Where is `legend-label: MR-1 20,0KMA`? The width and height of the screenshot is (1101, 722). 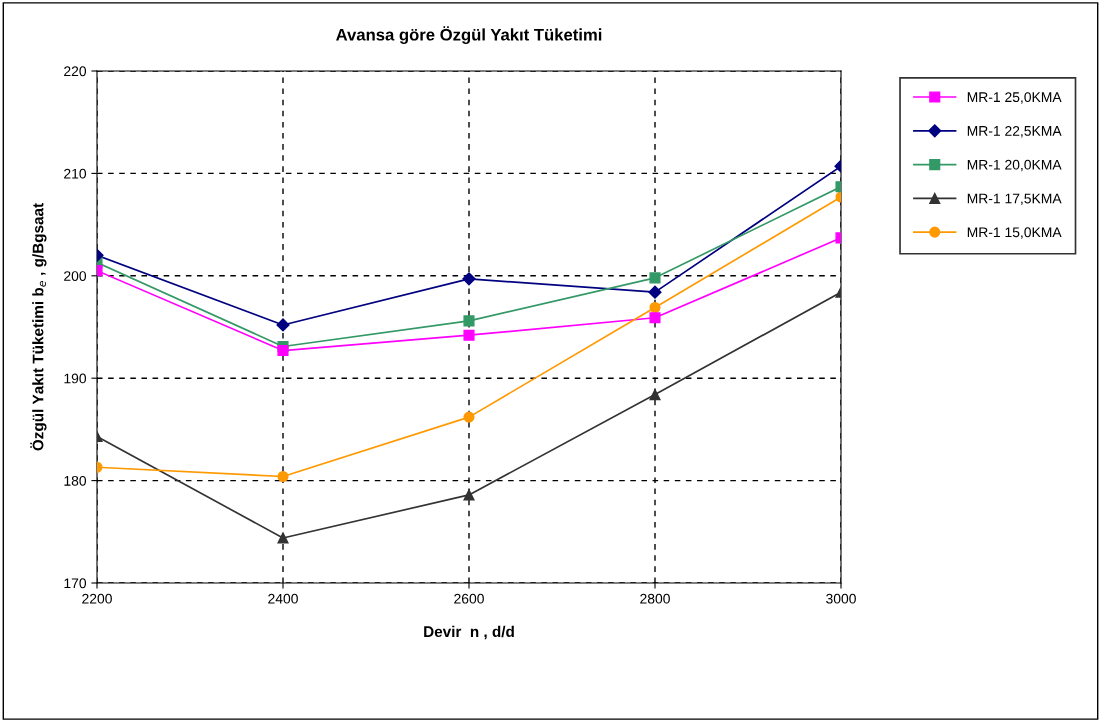 legend-label: MR-1 20,0KMA is located at coordinates (1014, 165).